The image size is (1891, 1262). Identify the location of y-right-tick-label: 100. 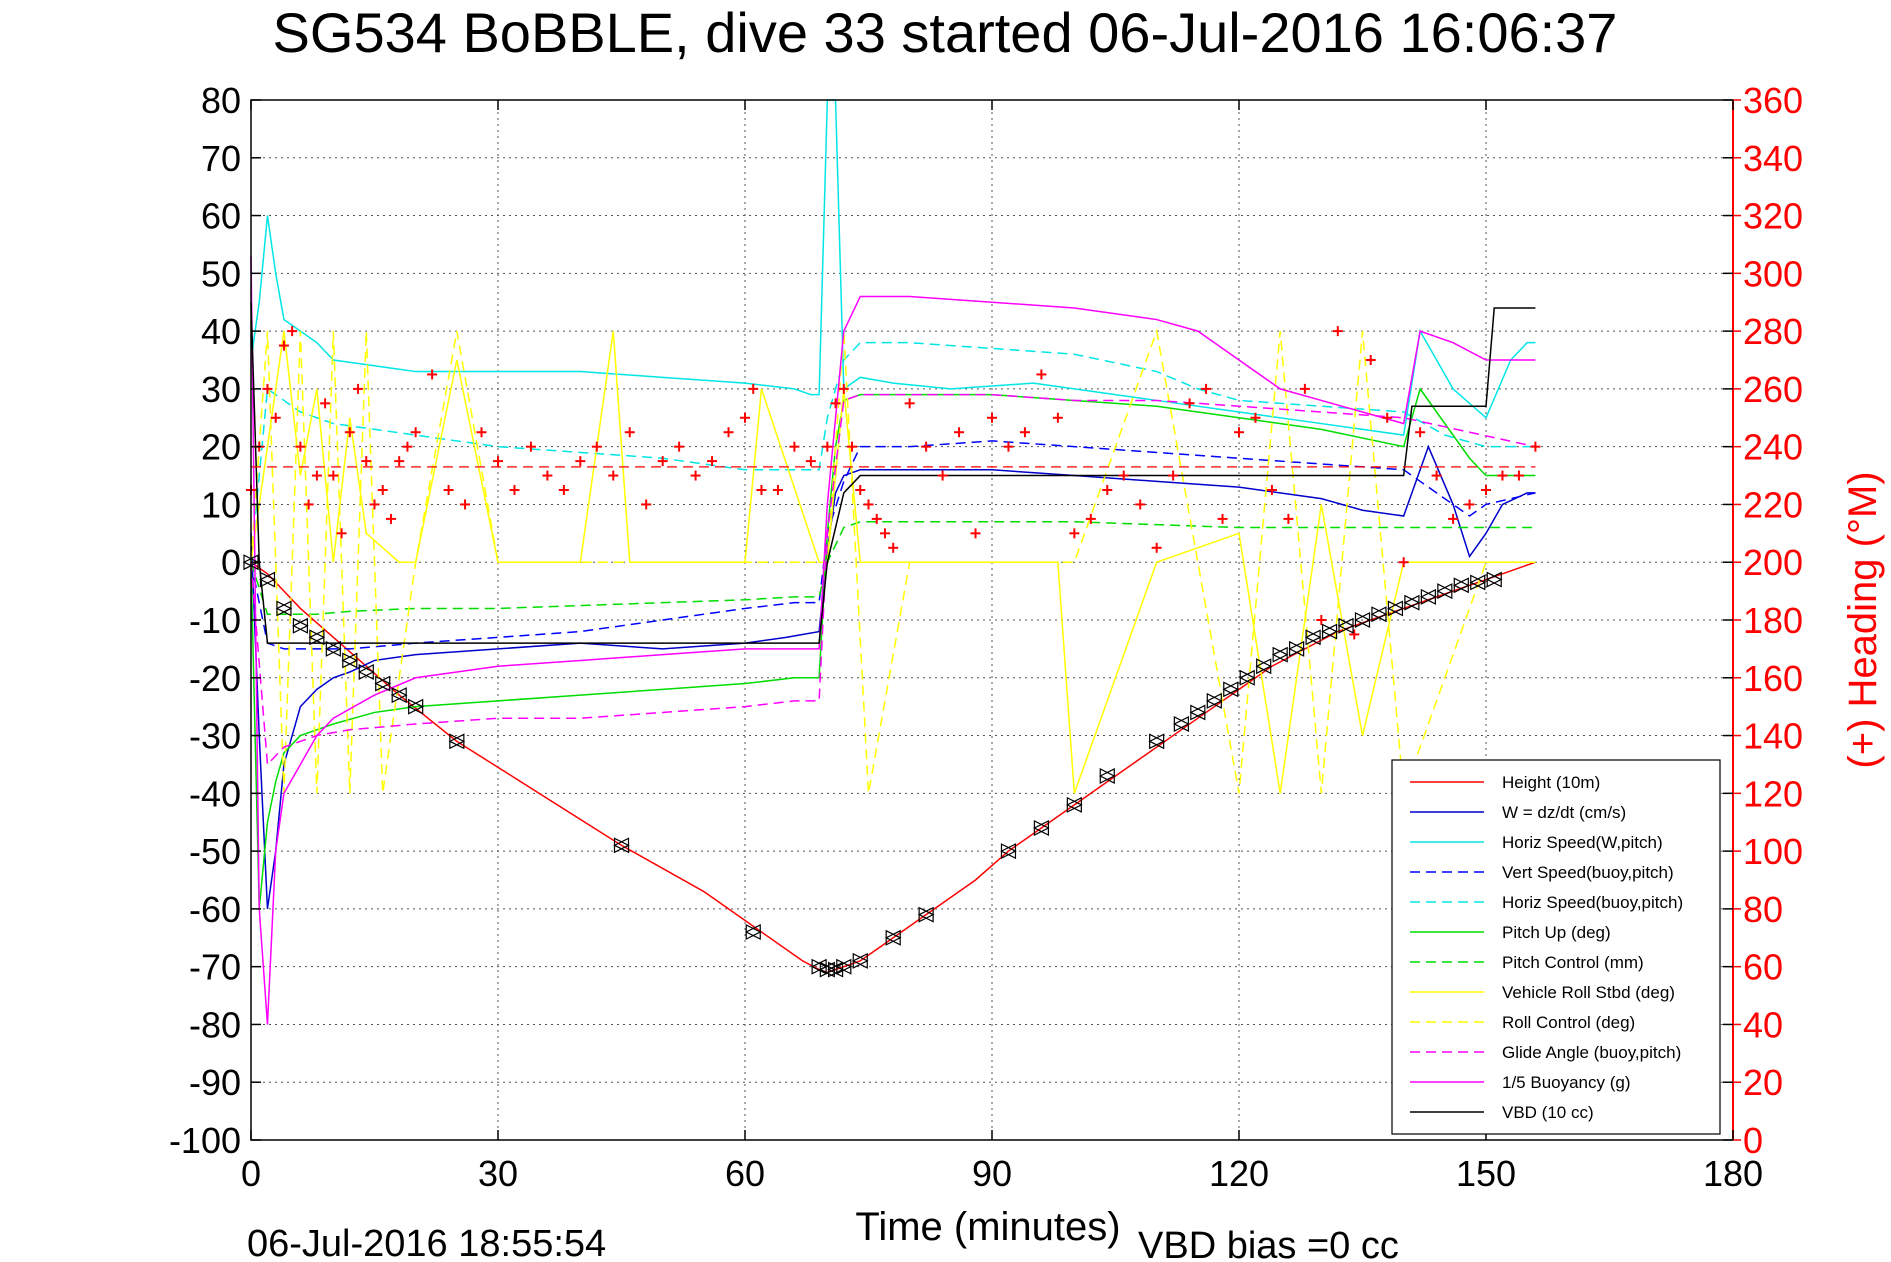
(1773, 851).